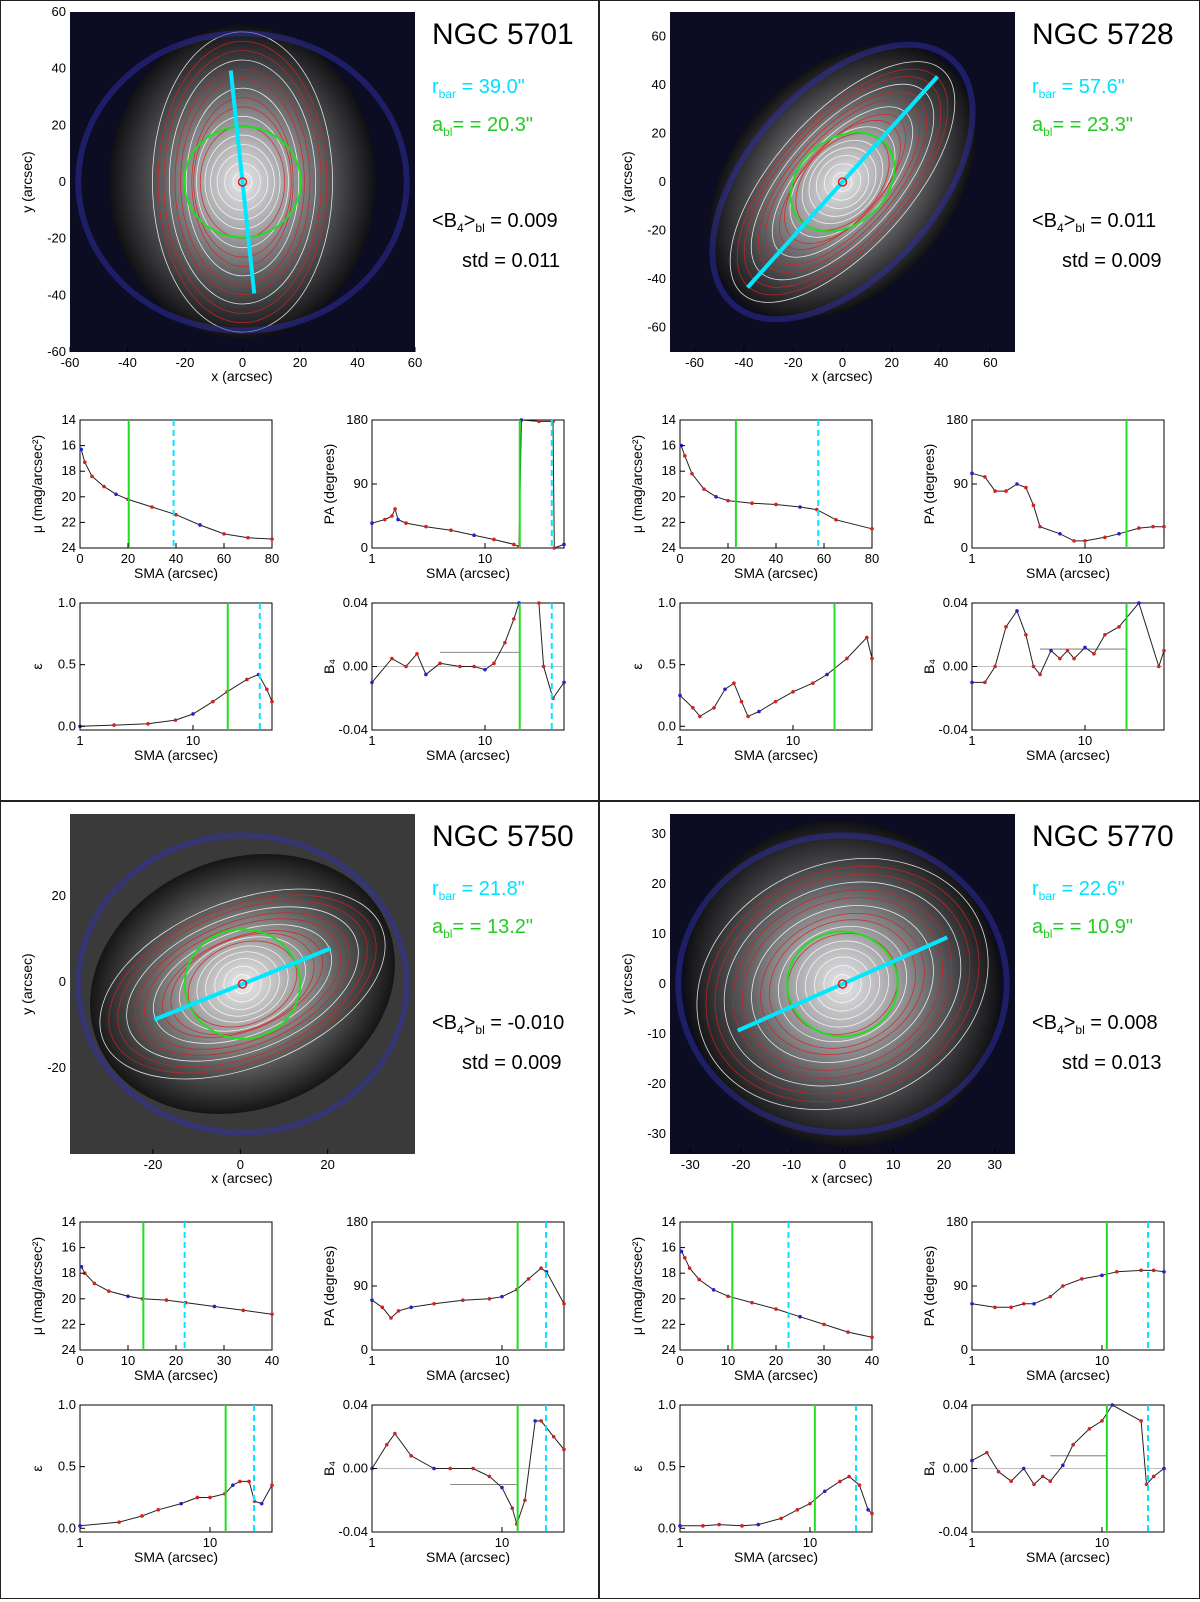 The width and height of the screenshot is (1200, 1602). Describe the element at coordinates (669, 521) in the screenshot. I see `y-tick-label: 22` at that location.